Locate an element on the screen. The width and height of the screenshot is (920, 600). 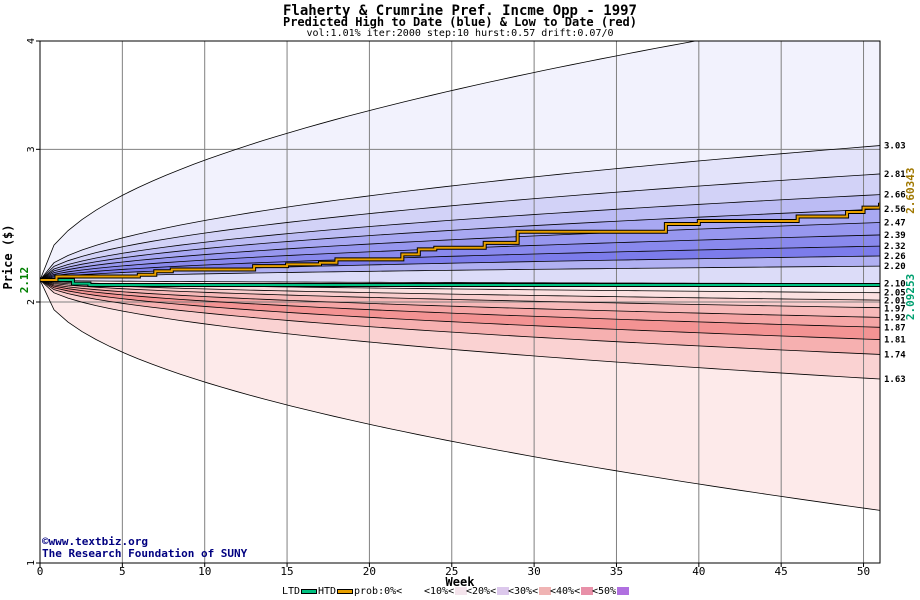
htd-line is located at coordinates (460, 242).